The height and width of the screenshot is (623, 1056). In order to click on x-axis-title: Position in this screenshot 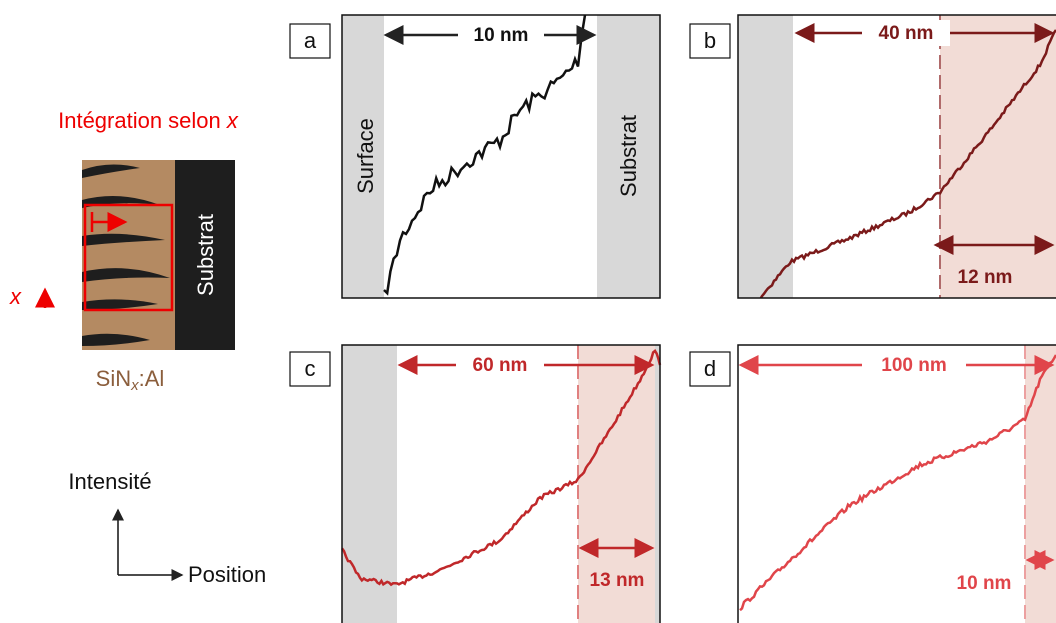, I will do `click(227, 574)`.